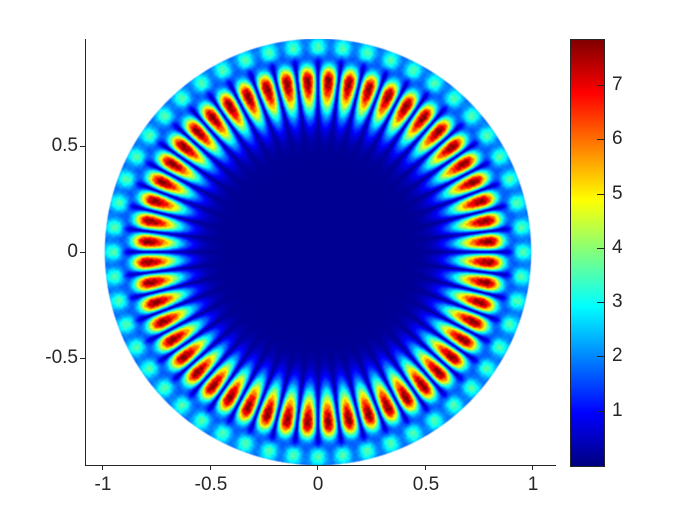 The width and height of the screenshot is (700, 525). What do you see at coordinates (617, 247) in the screenshot?
I see `colorbar-tick-label: 4` at bounding box center [617, 247].